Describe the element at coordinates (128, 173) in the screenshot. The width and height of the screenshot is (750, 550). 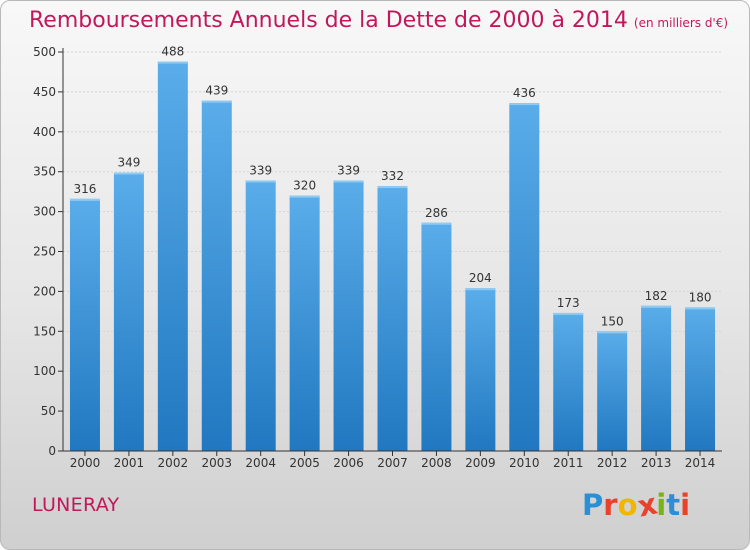
I see `bar-highlight-2001` at that location.